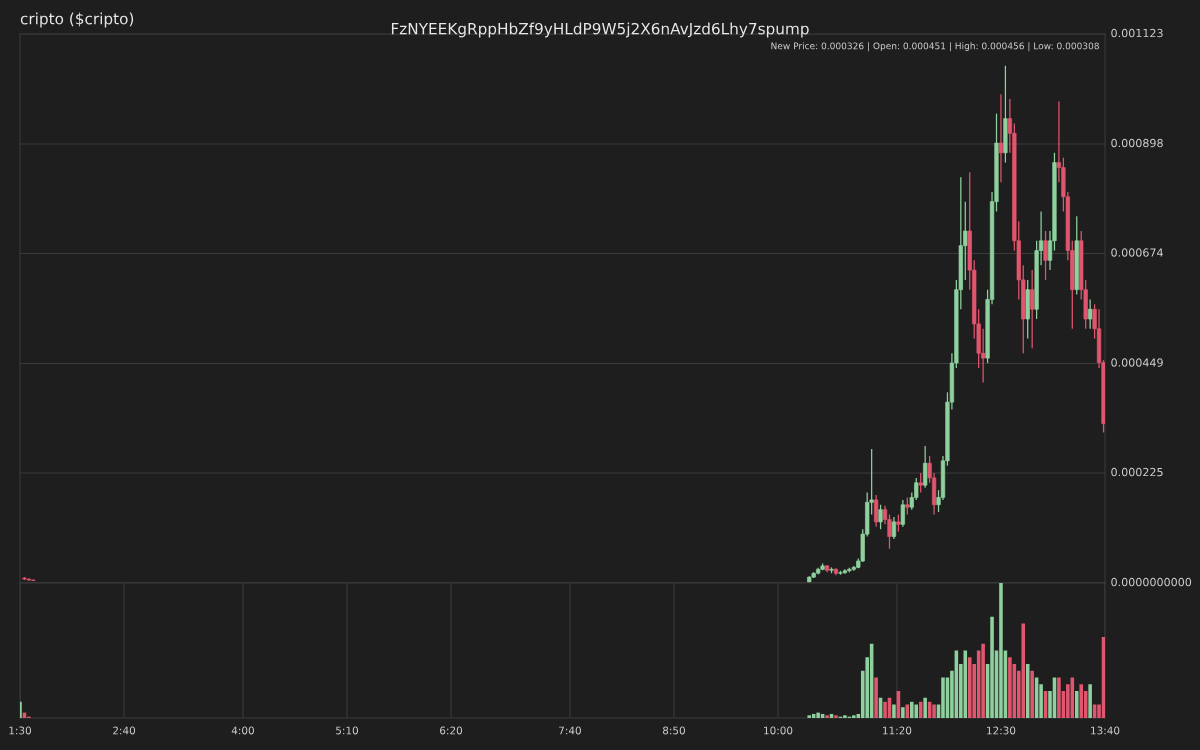 The image size is (1200, 750). What do you see at coordinates (600, 30) in the screenshot?
I see `chart-subtitle: FzNYEEKgRppHbZf9yHLdP9W5j2X6nAvJzd6Lhy7spump` at bounding box center [600, 30].